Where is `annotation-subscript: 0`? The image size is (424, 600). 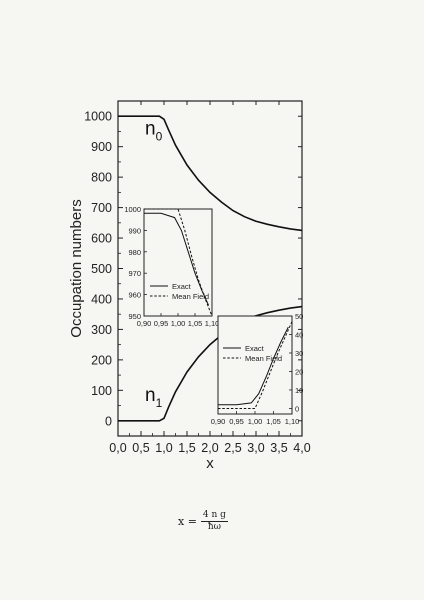
annotation-subscript: 0 is located at coordinates (159, 136).